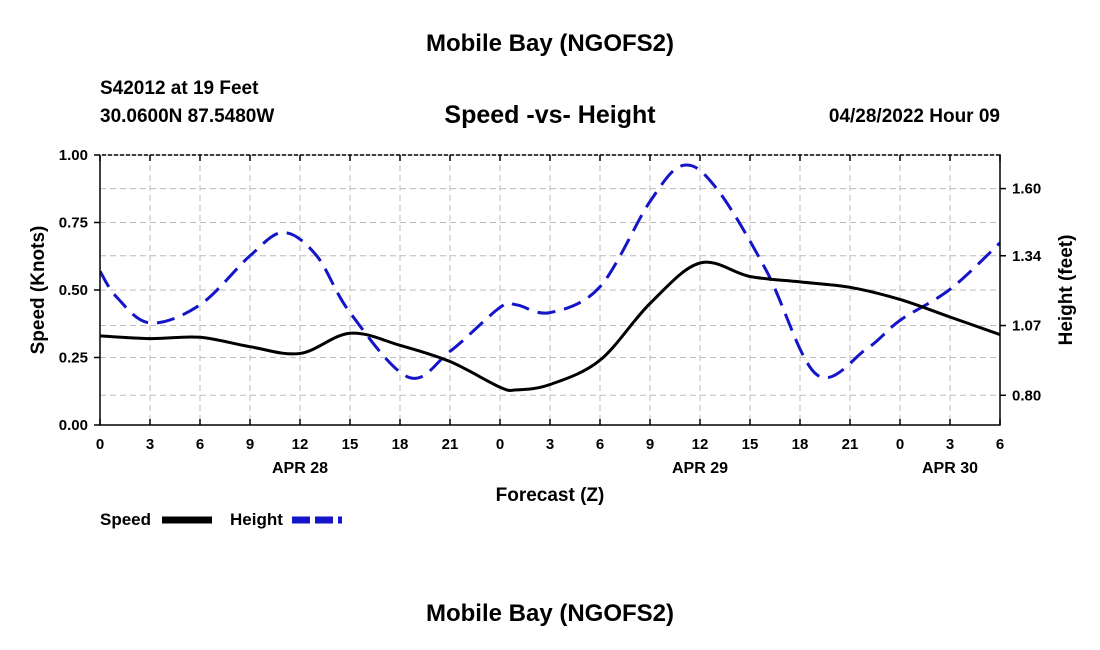 This screenshot has width=1100, height=650. Describe the element at coordinates (550, 115) in the screenshot. I see `chart-subtitle: Speed -vs- Height` at that location.